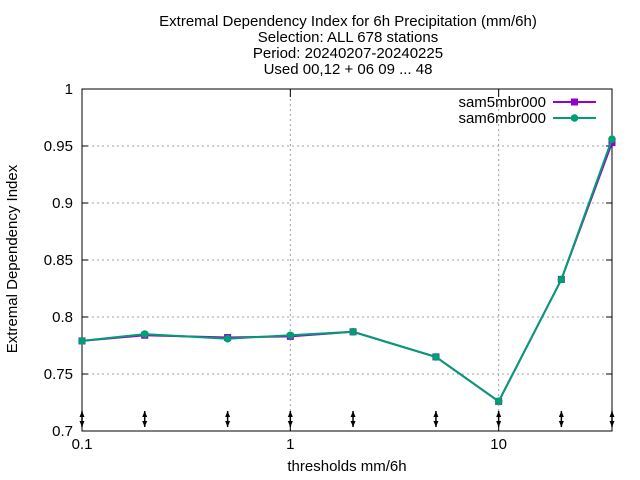  Describe the element at coordinates (62, 203) in the screenshot. I see `y-tick-label: 0.9` at that location.